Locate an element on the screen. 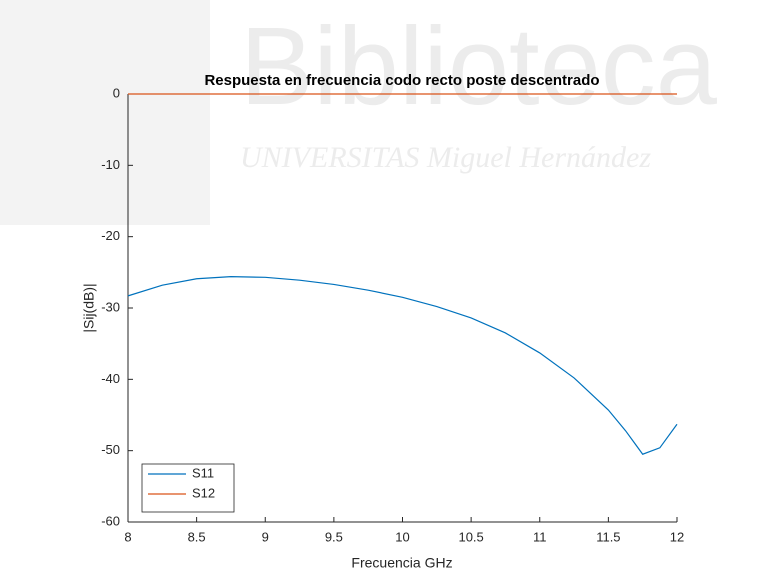 The height and width of the screenshot is (578, 776). x-tick-label: 8 is located at coordinates (127, 536).